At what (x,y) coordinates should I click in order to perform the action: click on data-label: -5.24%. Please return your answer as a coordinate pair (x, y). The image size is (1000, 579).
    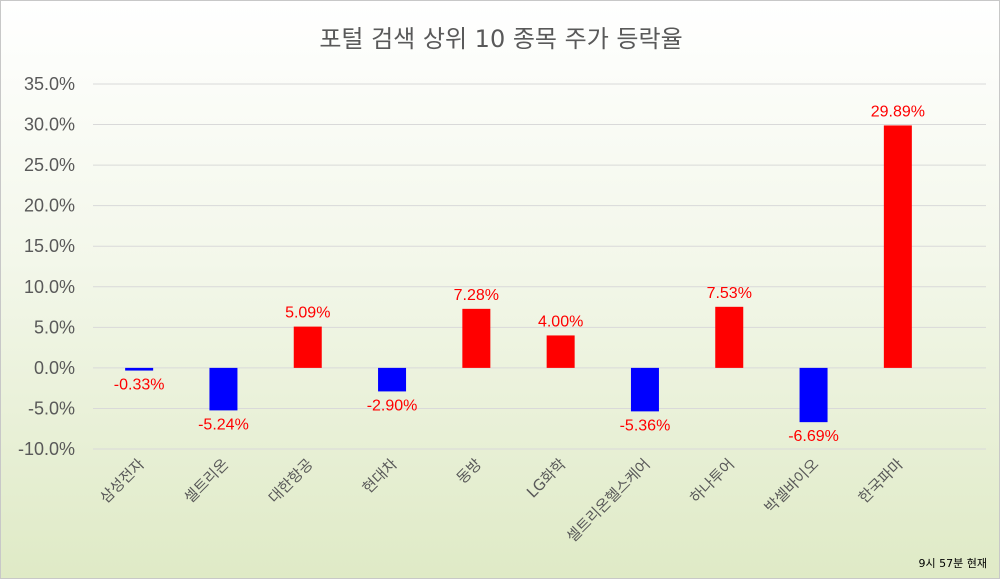
    Looking at the image, I should click on (223, 424).